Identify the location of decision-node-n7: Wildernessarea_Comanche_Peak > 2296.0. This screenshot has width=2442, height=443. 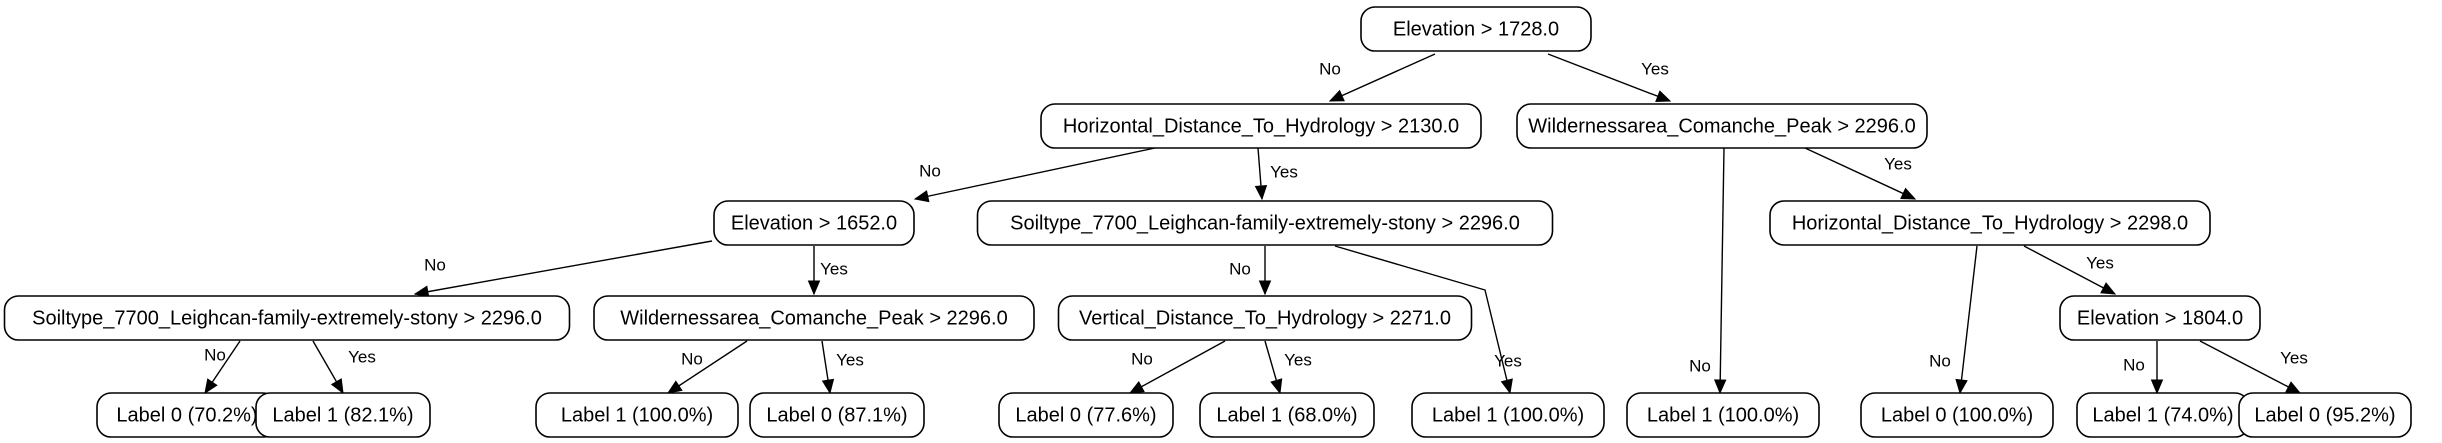
(814, 318).